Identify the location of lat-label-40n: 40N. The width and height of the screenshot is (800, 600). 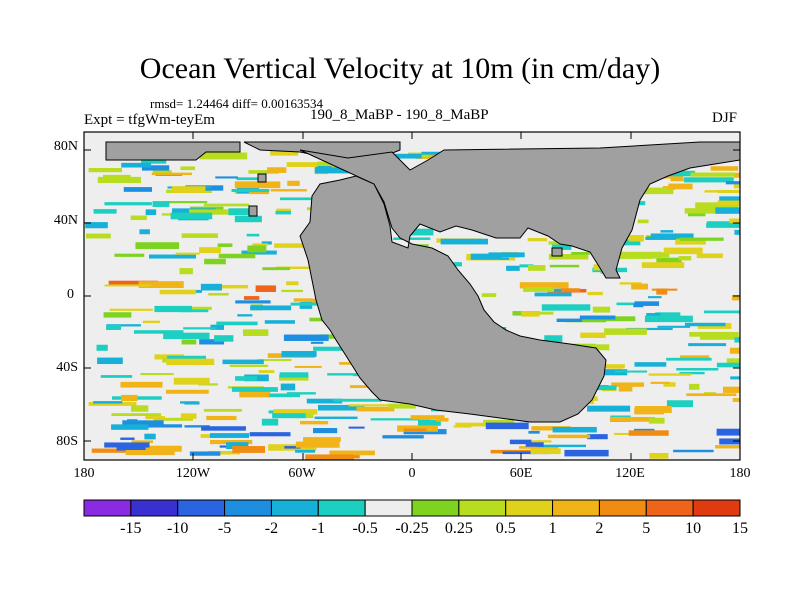
(65, 220).